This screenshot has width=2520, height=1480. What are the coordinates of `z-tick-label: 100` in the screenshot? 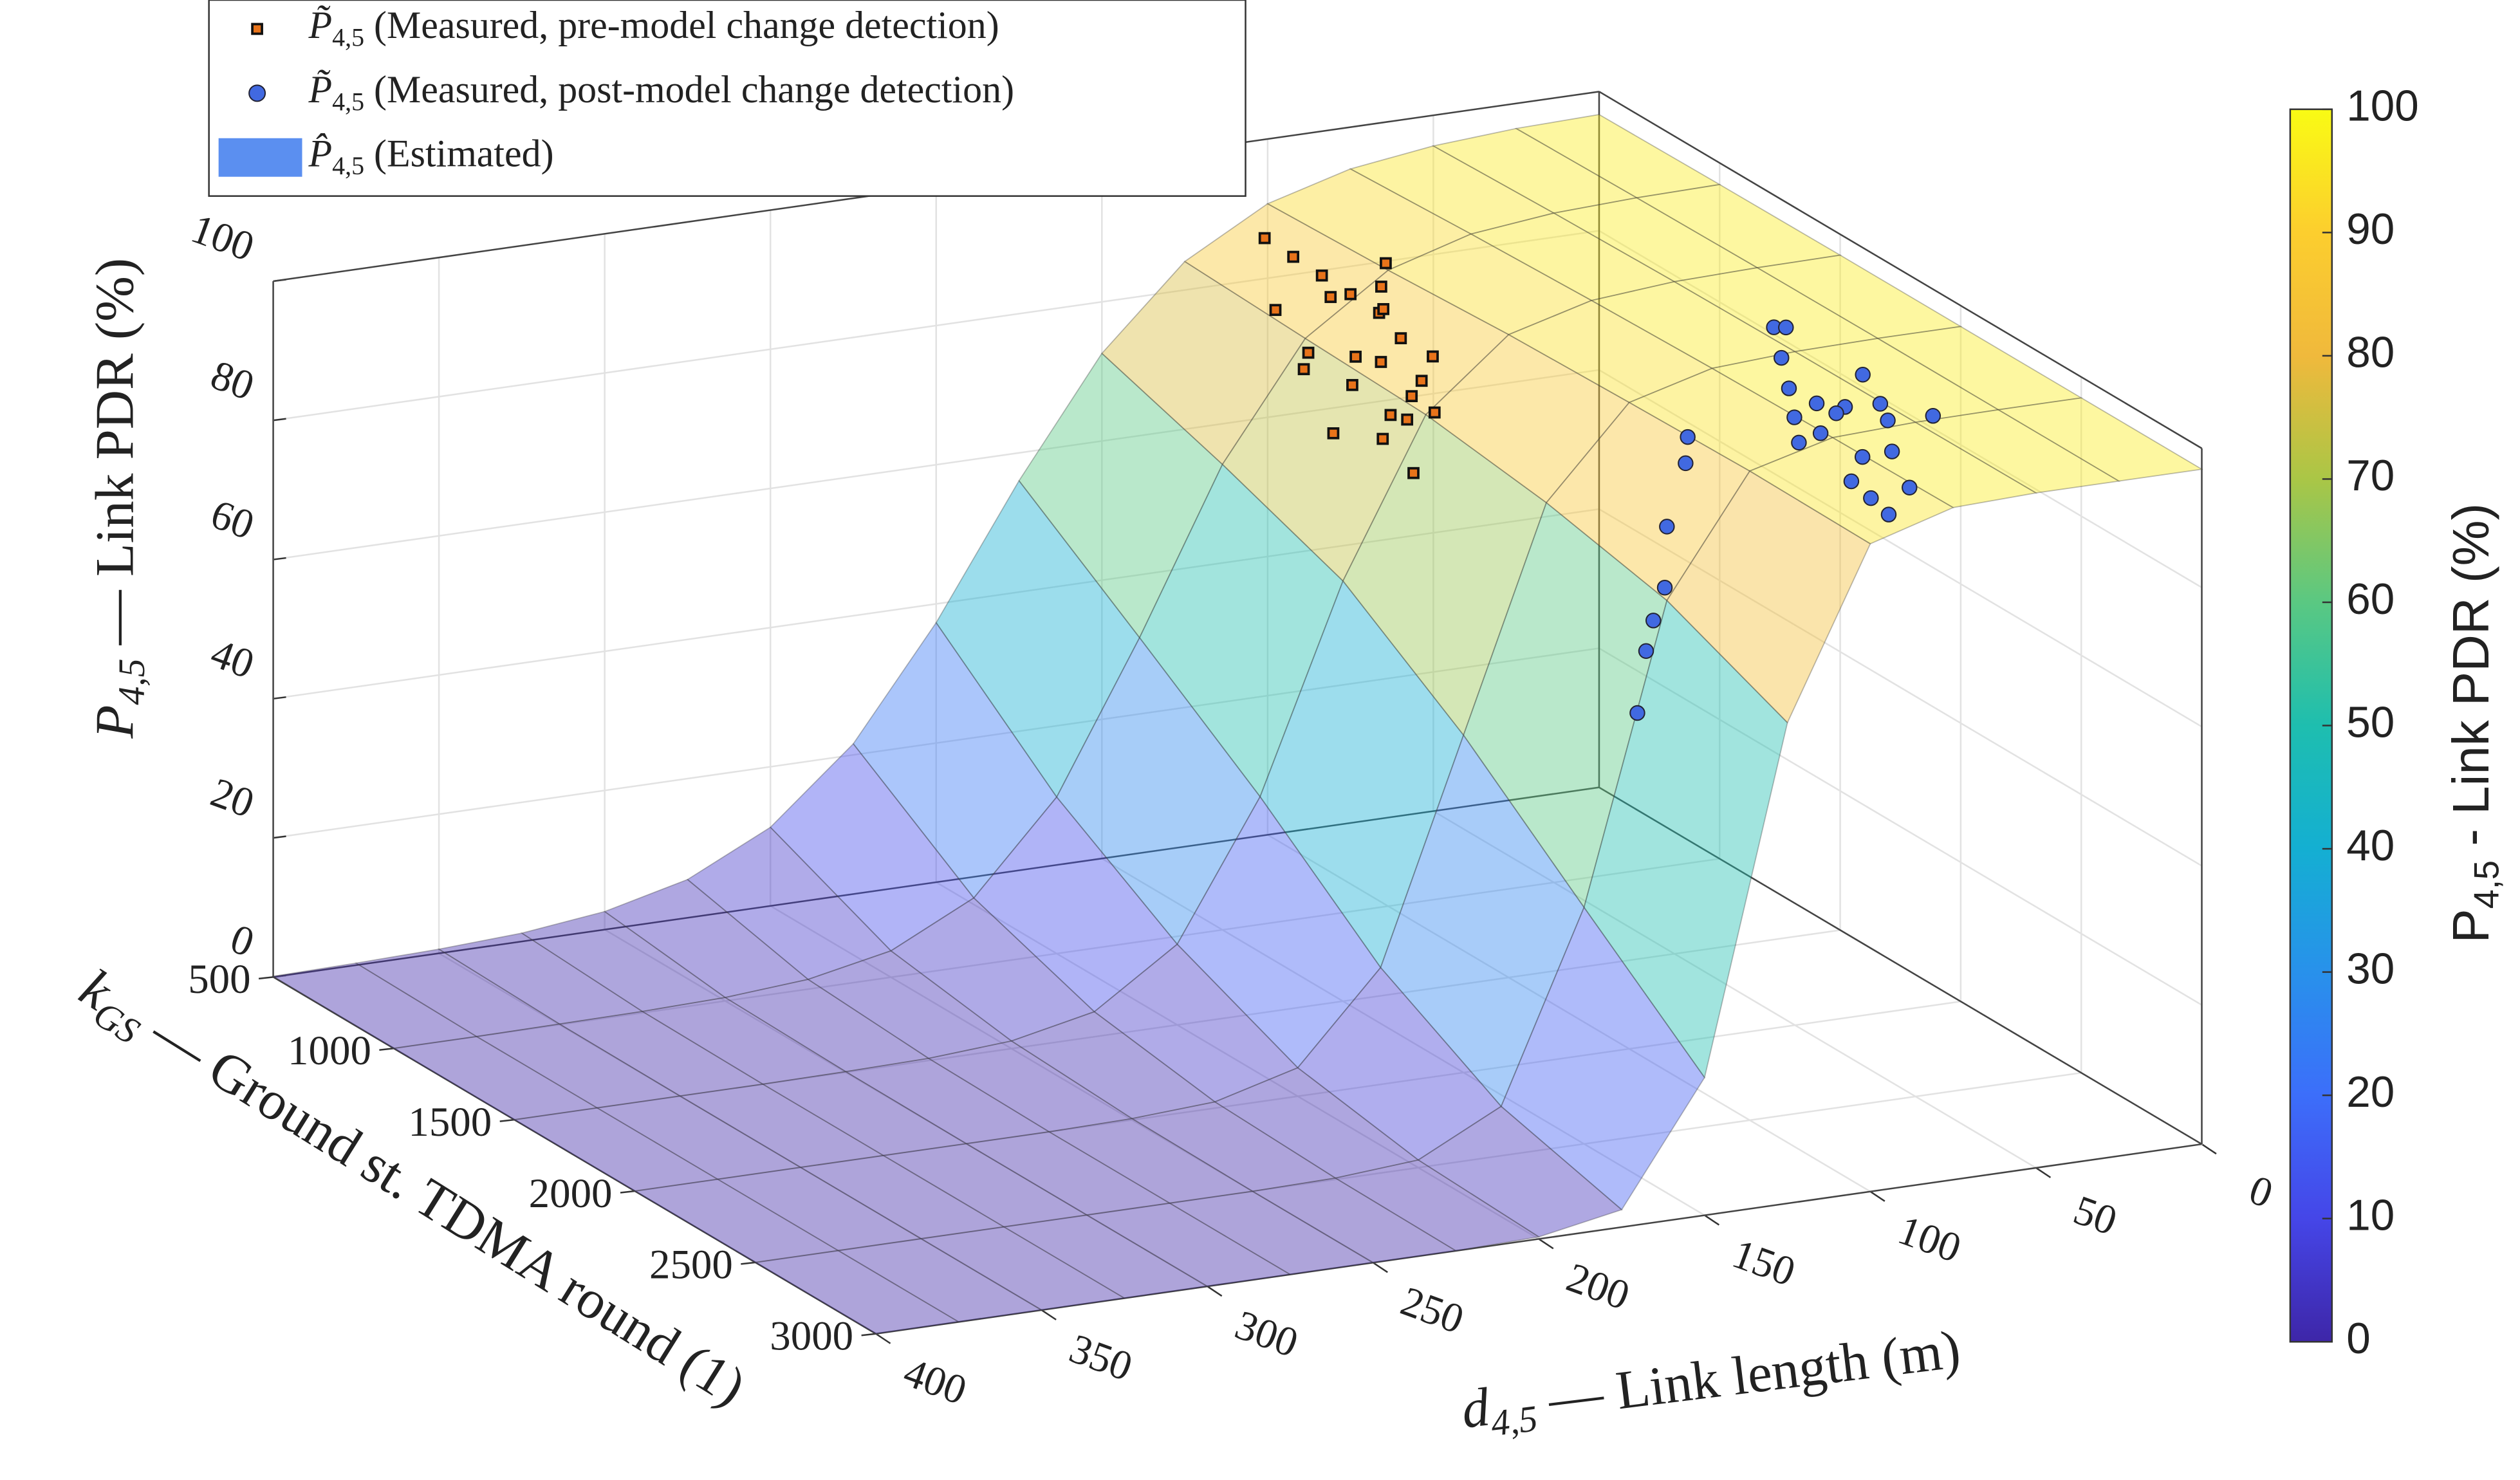 It's located at (222, 237).